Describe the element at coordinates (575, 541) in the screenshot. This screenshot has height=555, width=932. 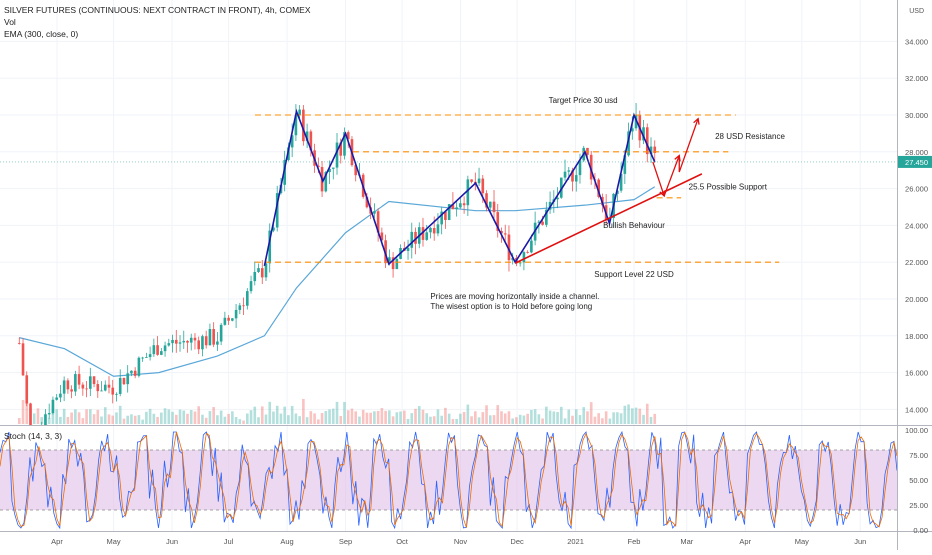
I see `time-tick-label: 2021` at that location.